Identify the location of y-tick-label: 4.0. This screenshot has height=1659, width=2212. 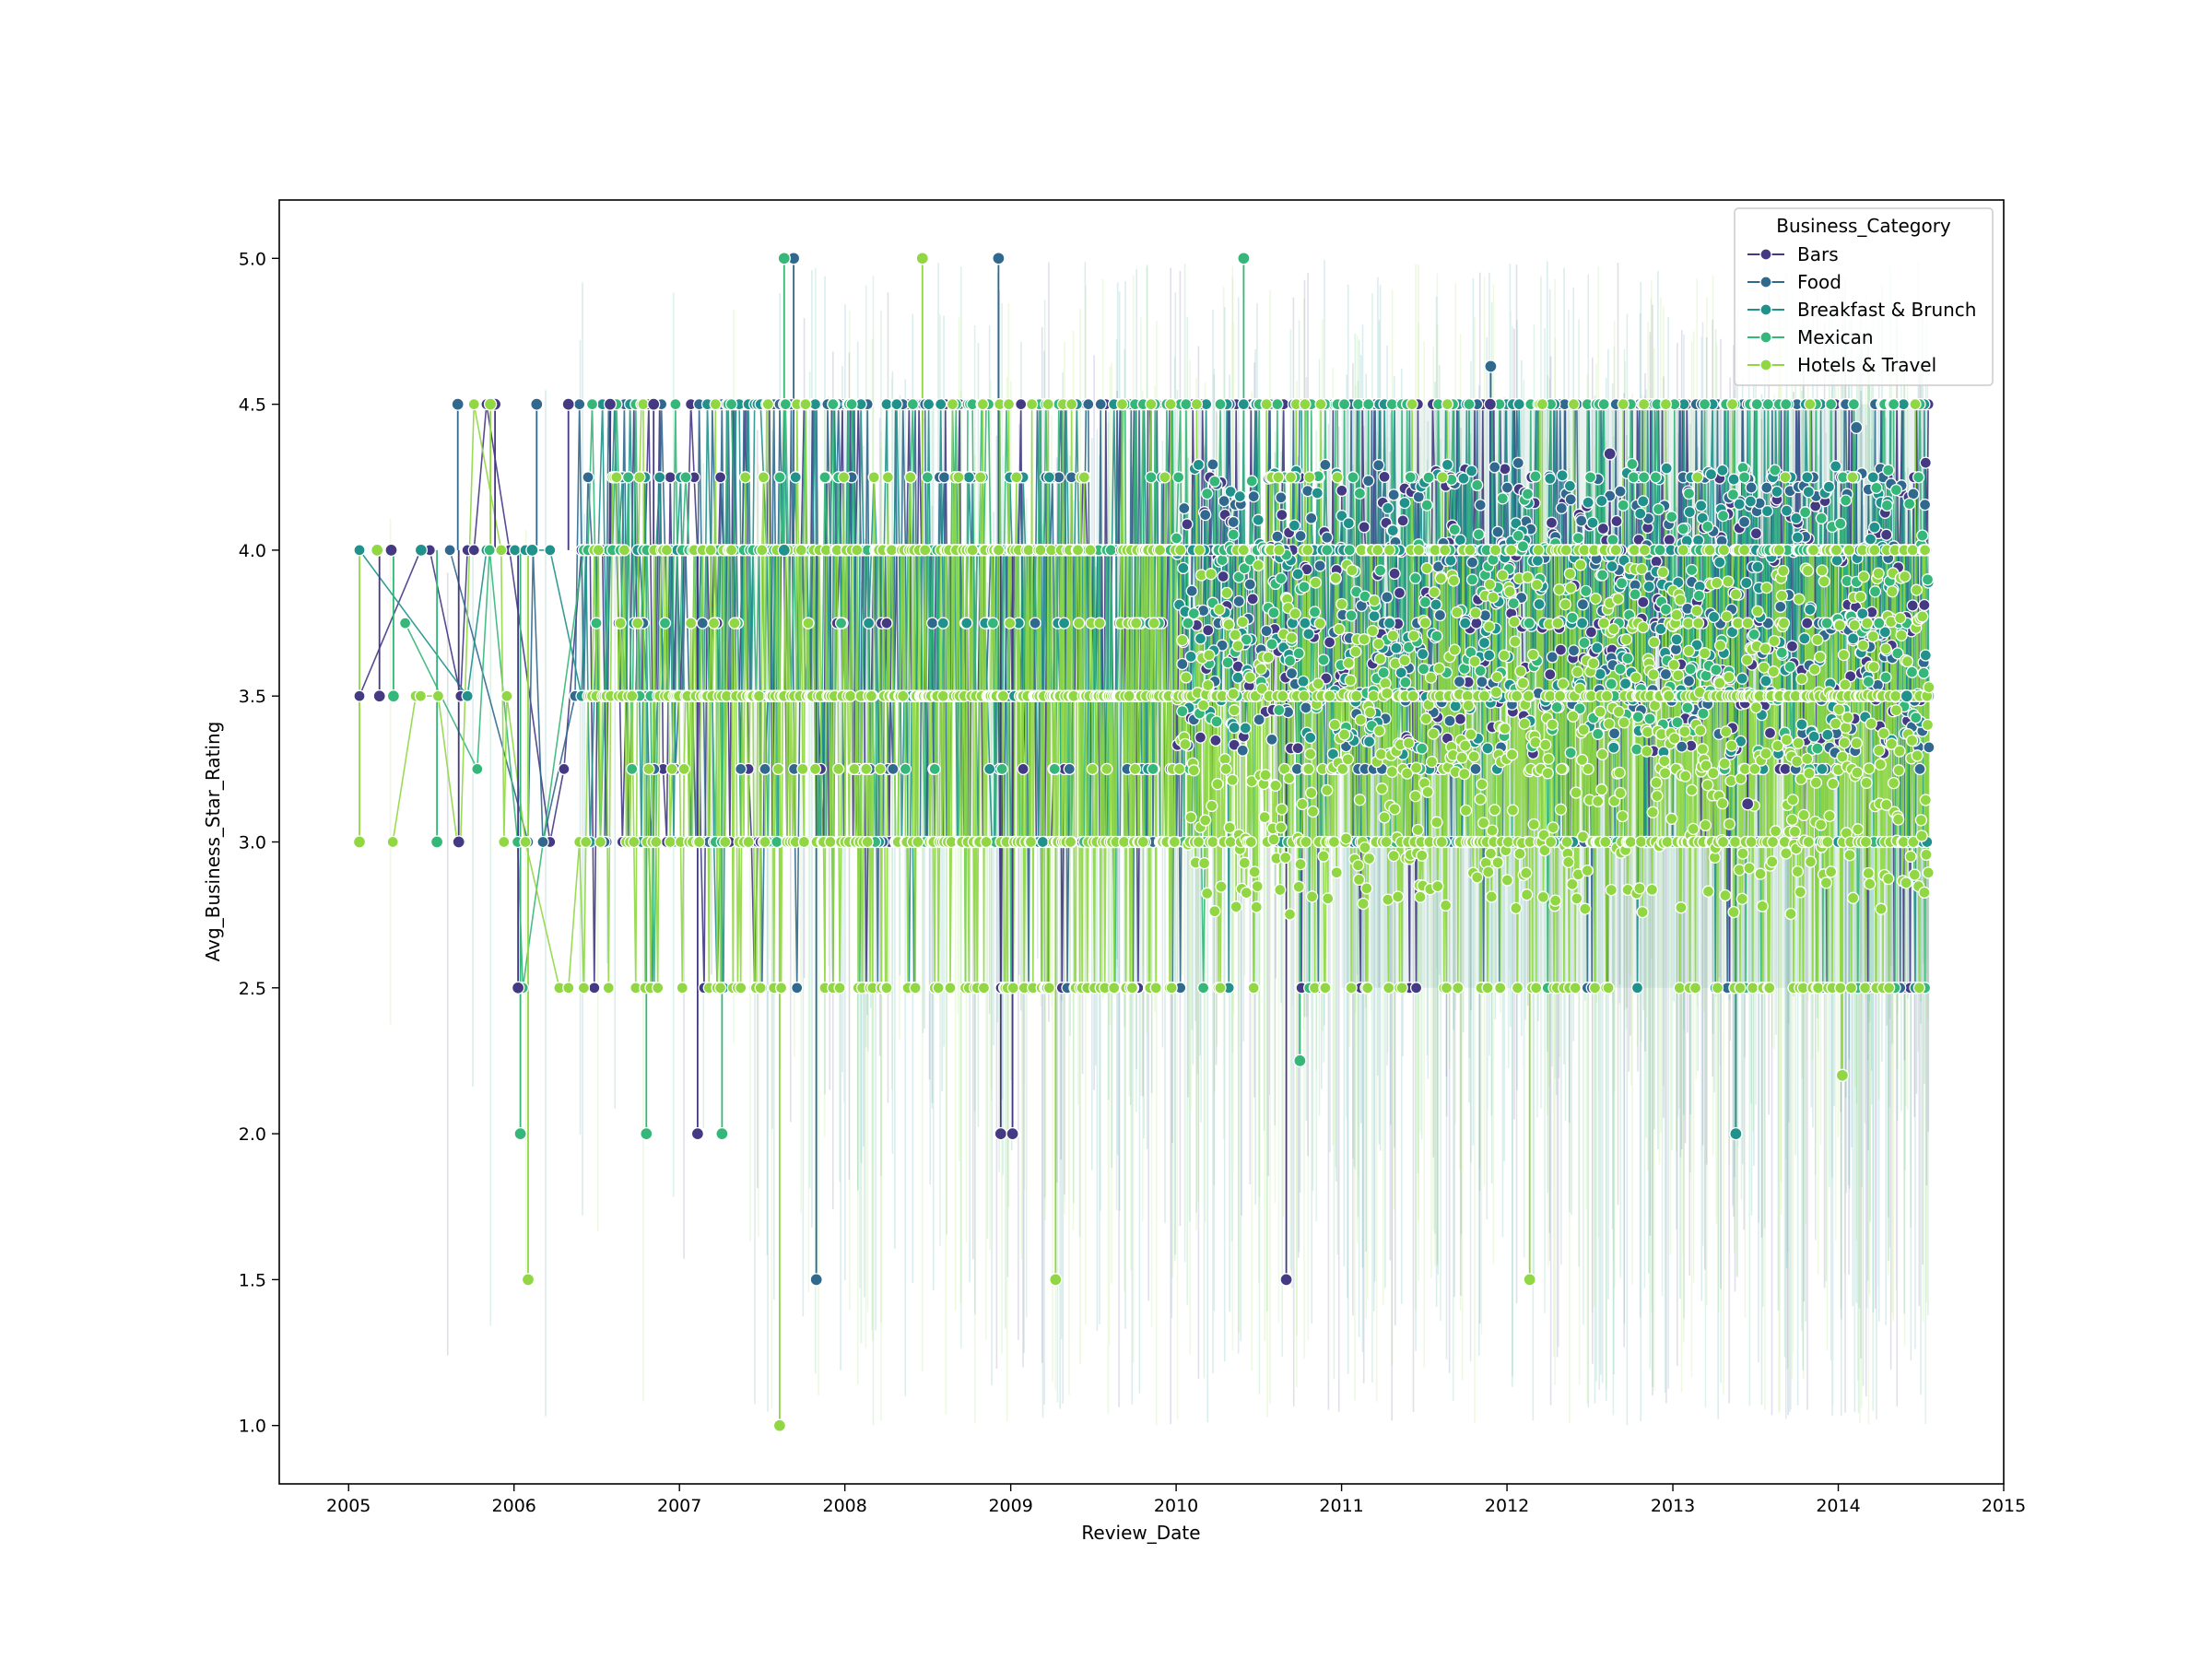
(252, 551).